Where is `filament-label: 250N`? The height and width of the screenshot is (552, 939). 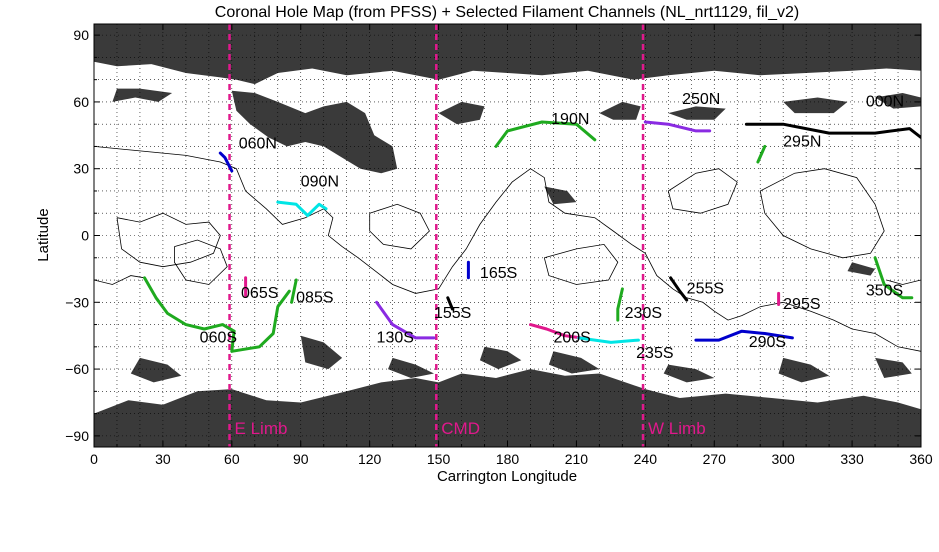 filament-label: 250N is located at coordinates (701, 99).